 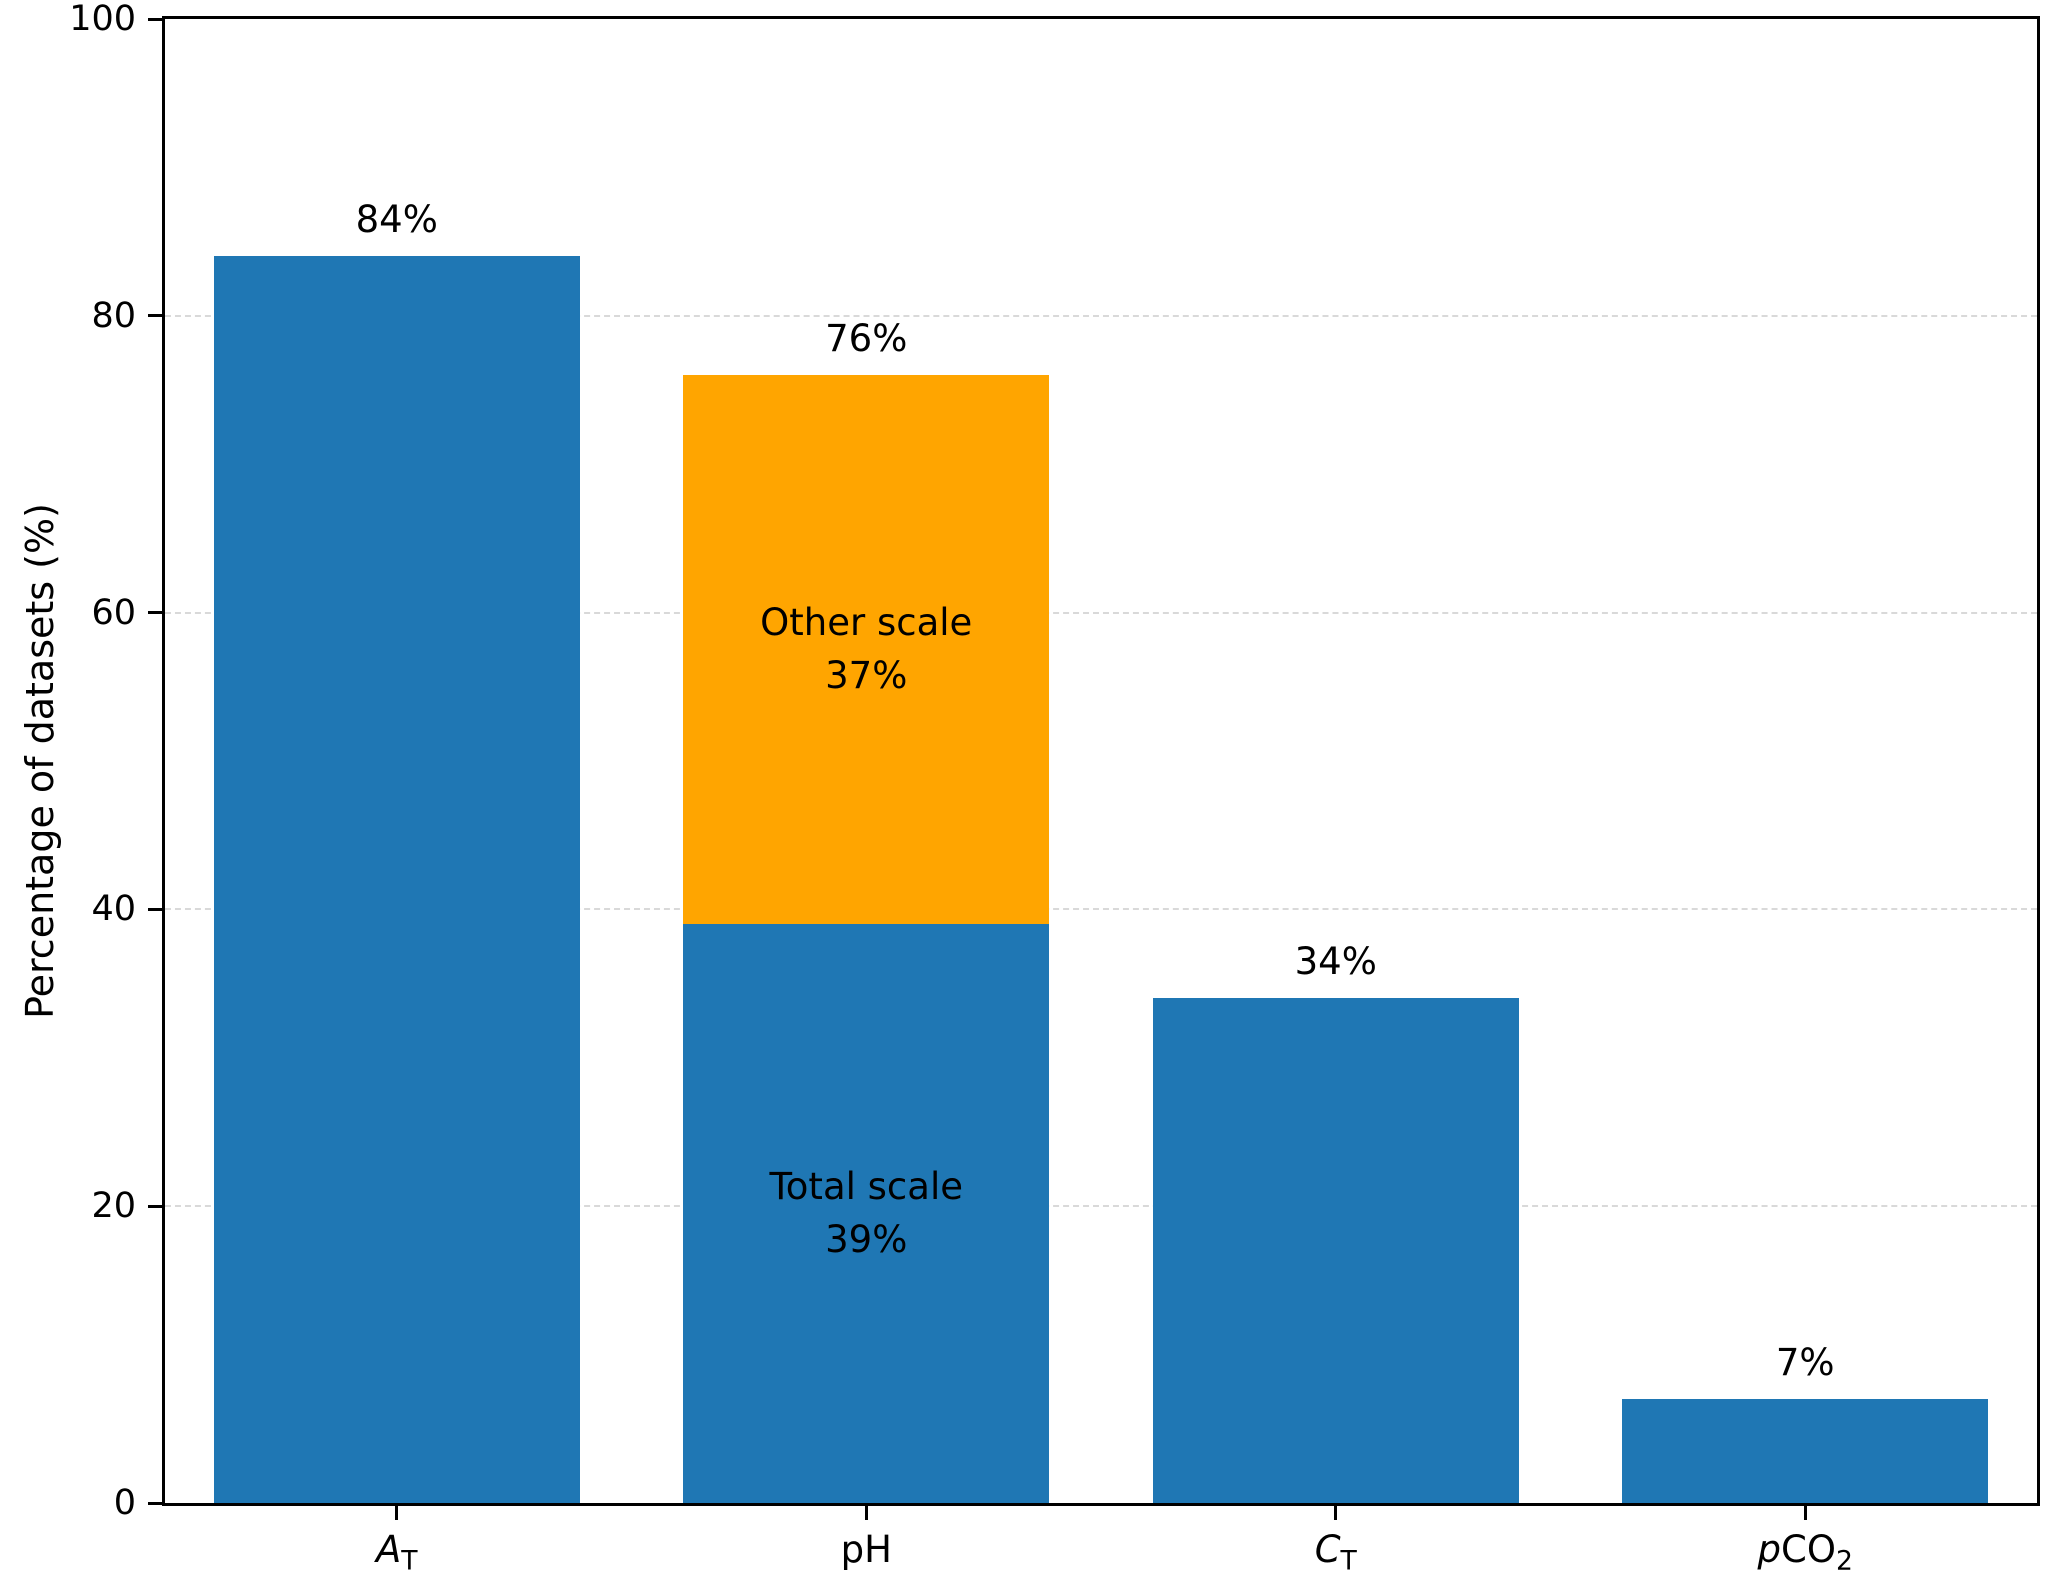 What do you see at coordinates (1808, 1549) in the screenshot?
I see `x-tick-label-part: CO` at bounding box center [1808, 1549].